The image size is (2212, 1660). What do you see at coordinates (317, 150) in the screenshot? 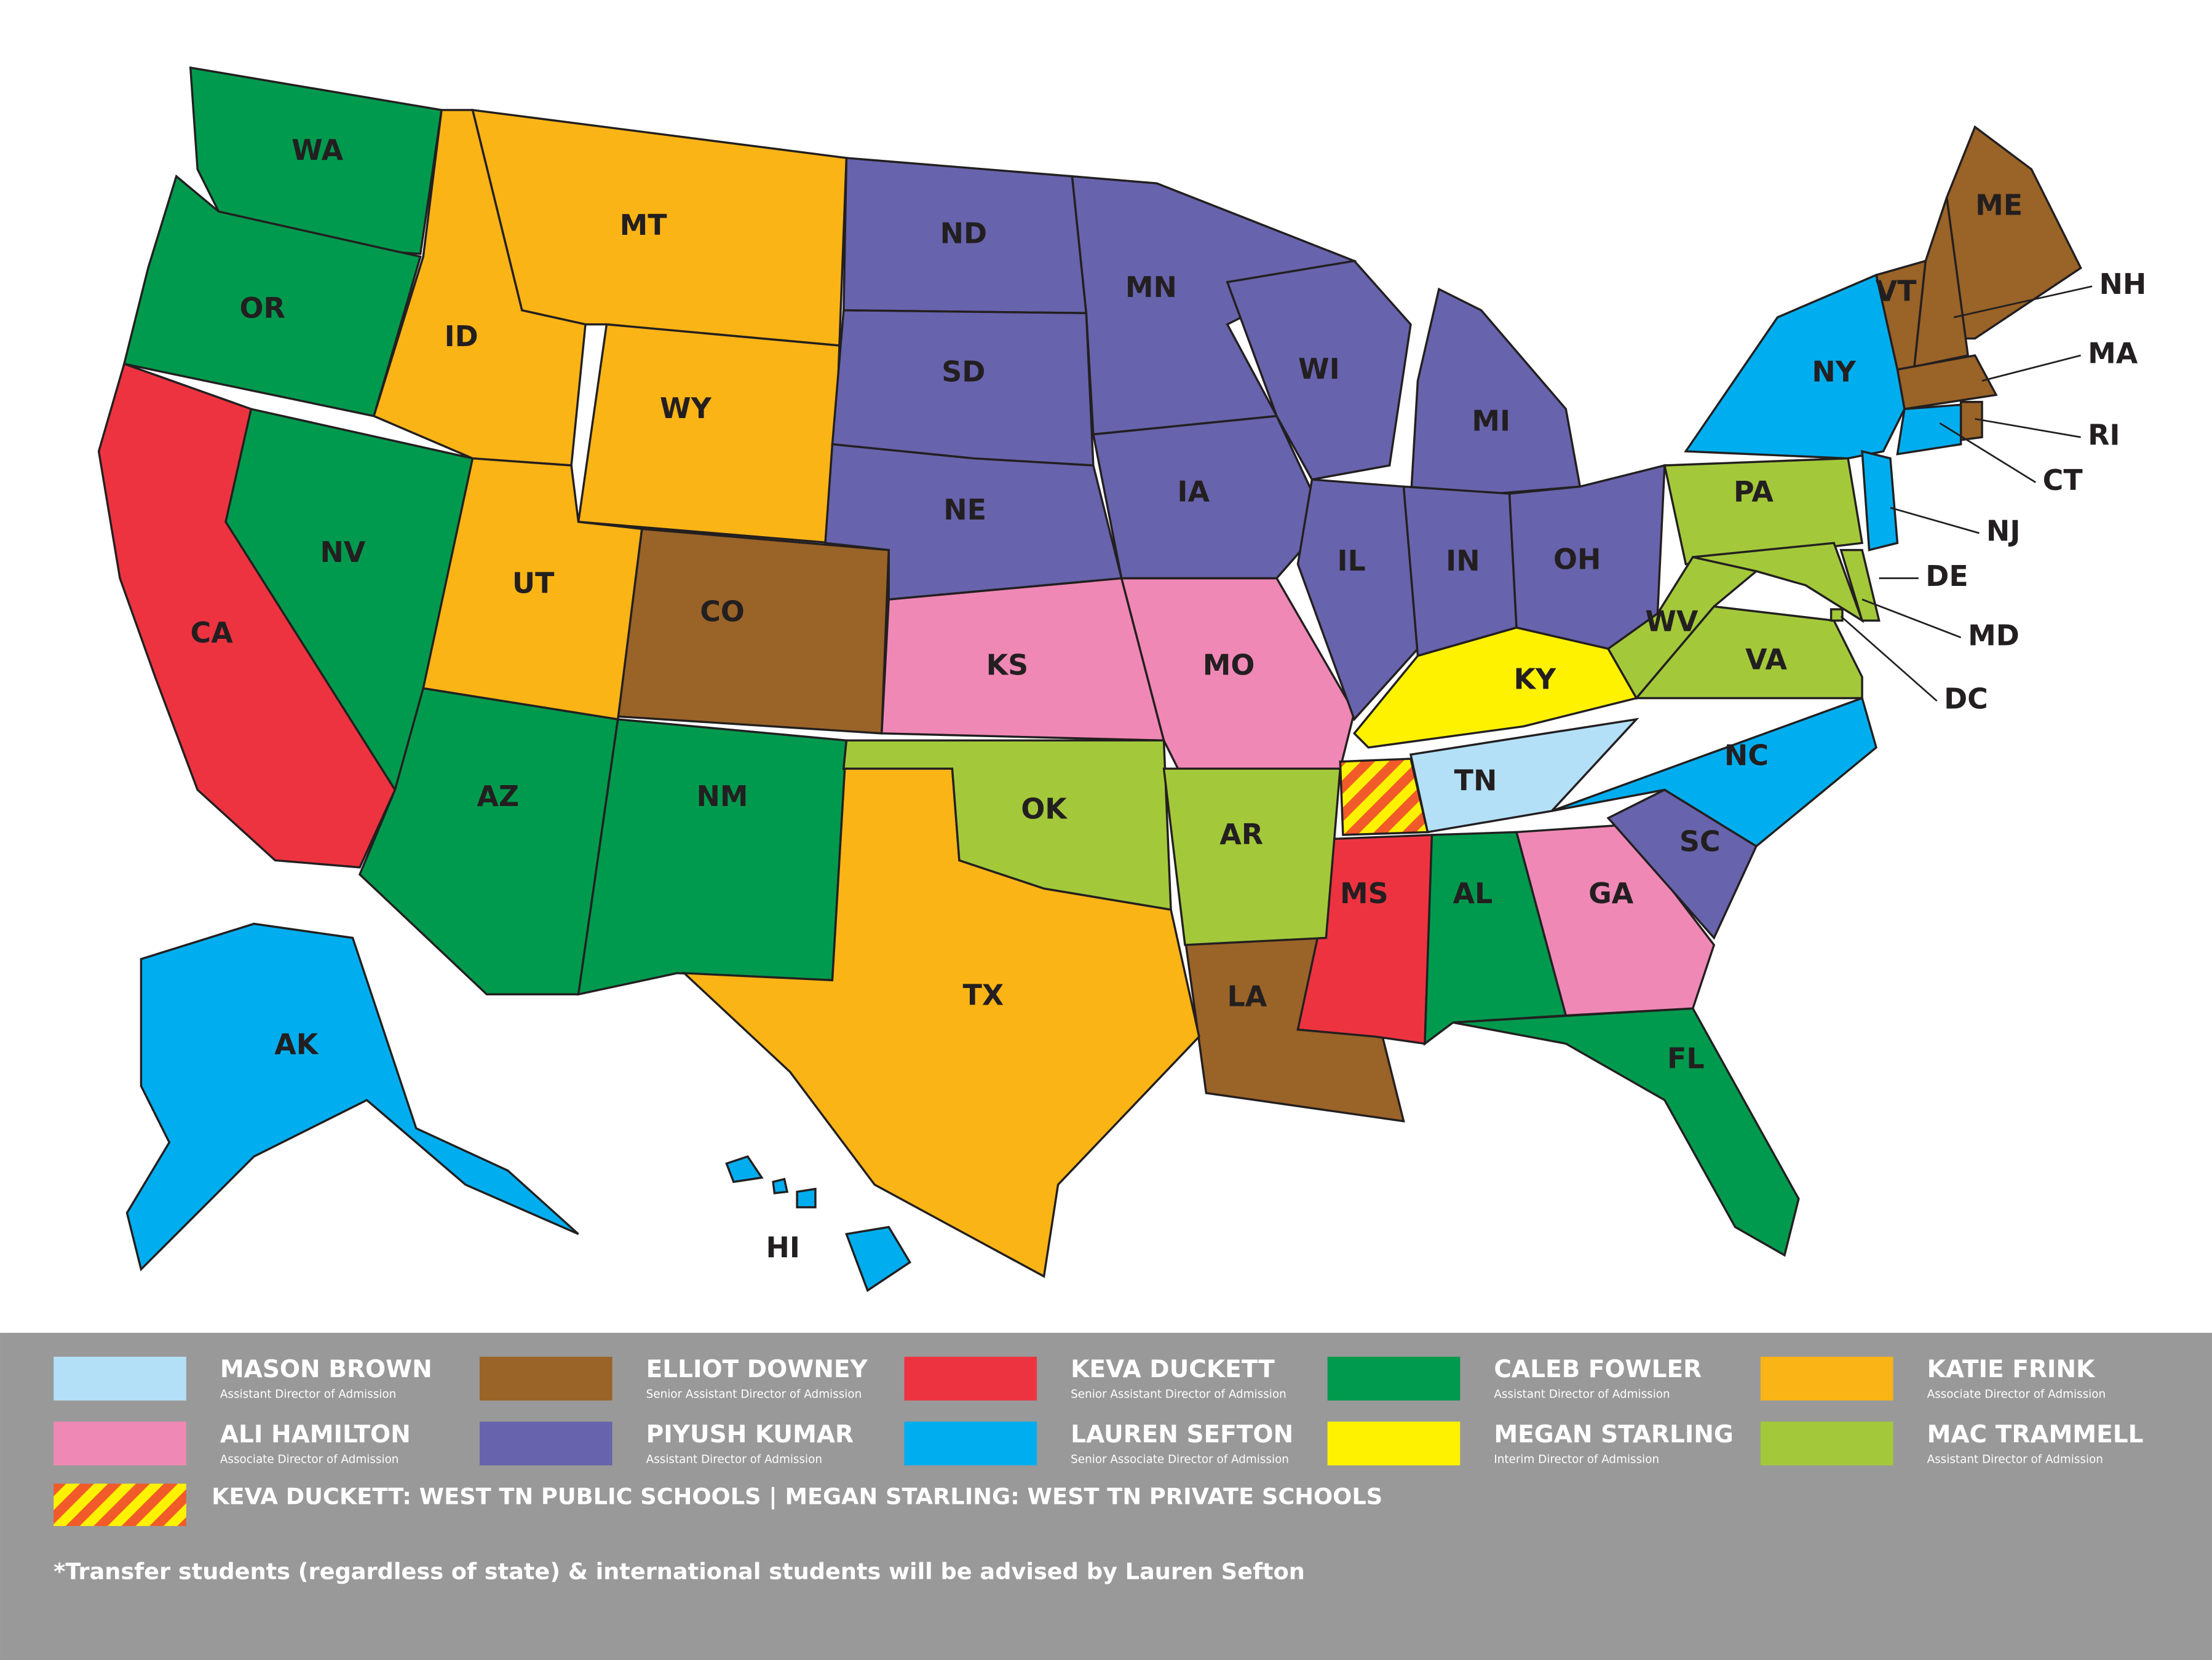
I see `state-label: WA` at bounding box center [317, 150].